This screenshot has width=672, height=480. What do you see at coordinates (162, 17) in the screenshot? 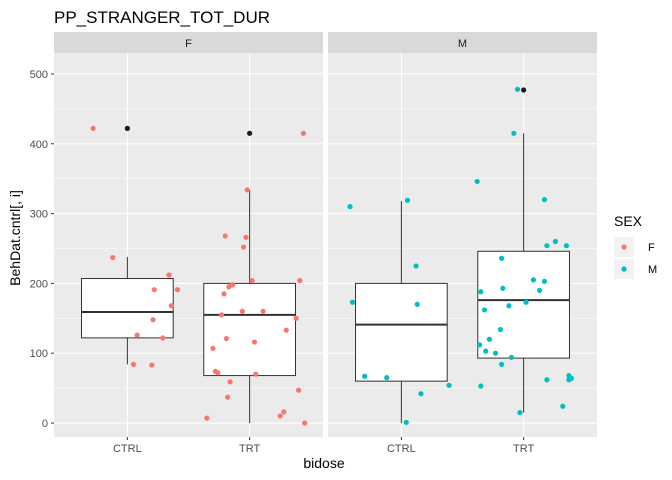
I see `chart-title: PP_STRANGER_TOT_DUR` at bounding box center [162, 17].